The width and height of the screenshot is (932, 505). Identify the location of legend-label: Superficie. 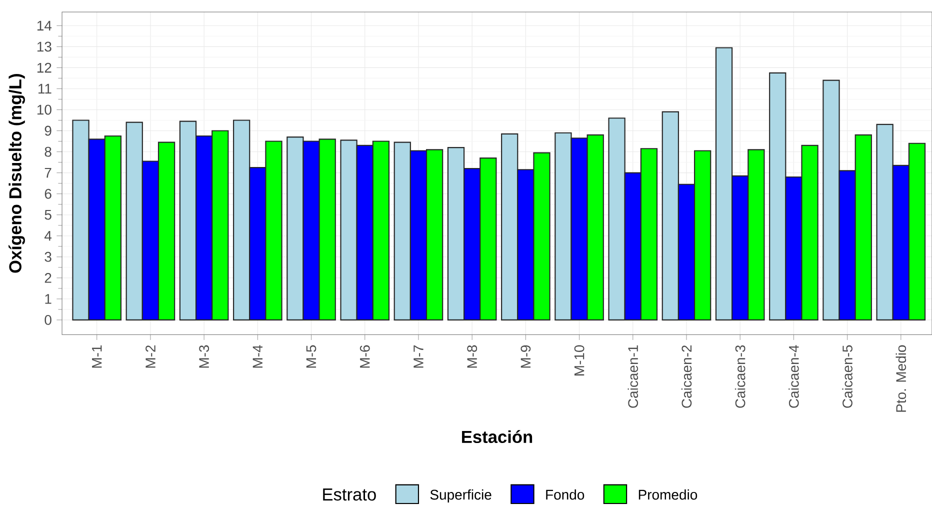
(461, 495).